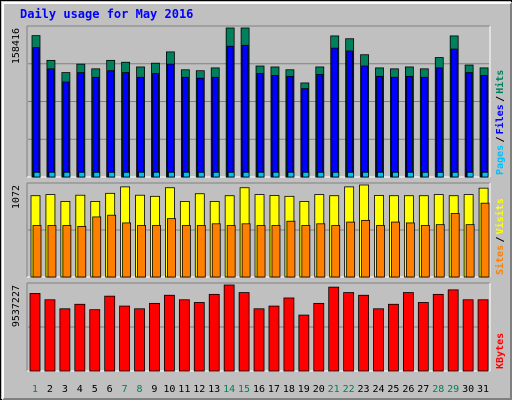 The height and width of the screenshot is (400, 512). Describe the element at coordinates (244, 389) in the screenshot. I see `day-tick-label: 15` at that location.